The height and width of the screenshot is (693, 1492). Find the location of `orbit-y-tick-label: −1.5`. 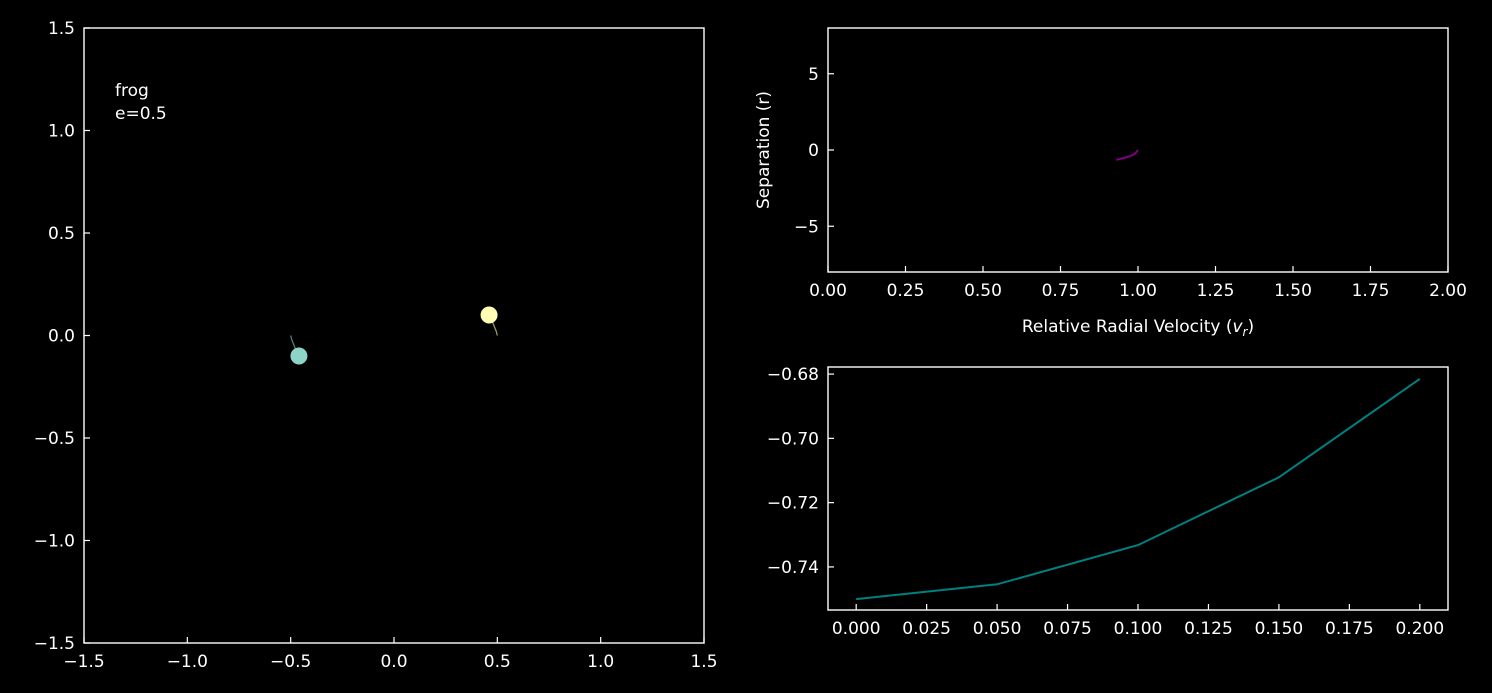

orbit-y-tick-label: −1.5 is located at coordinates (54, 644).